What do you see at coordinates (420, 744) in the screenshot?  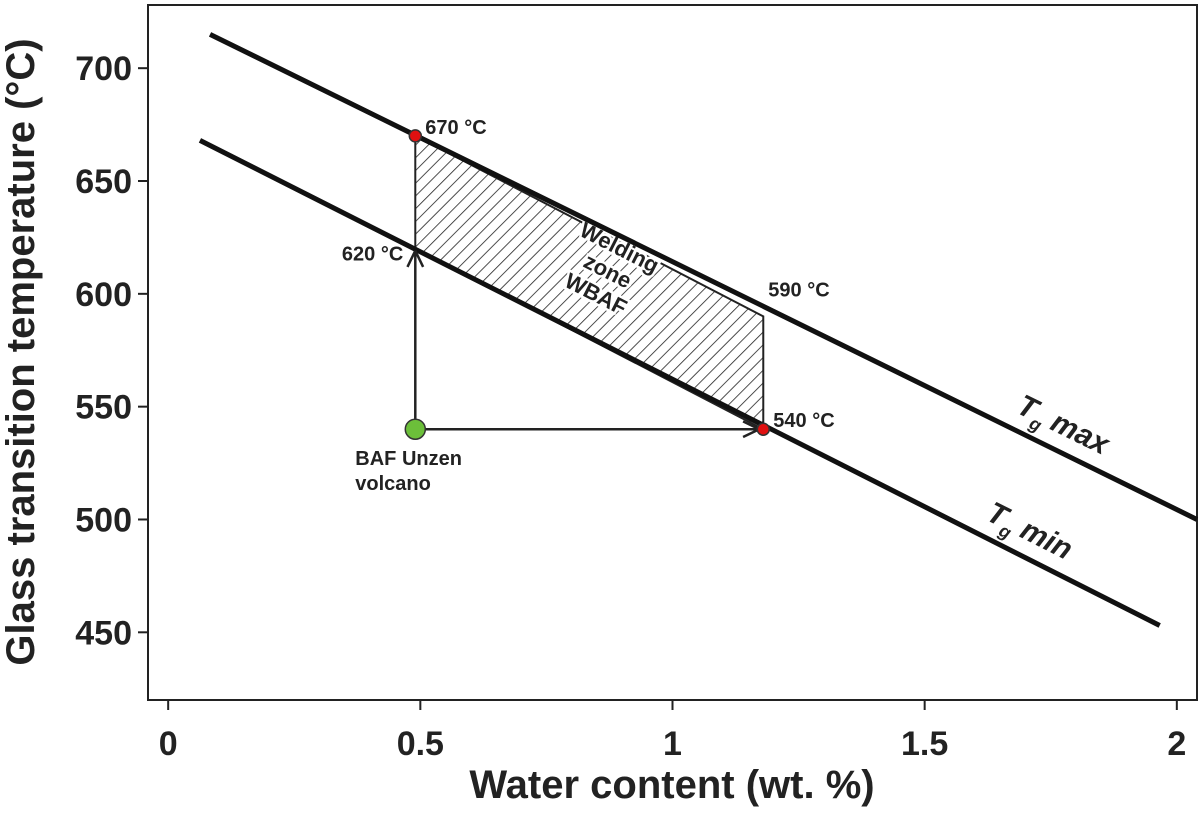 I see `x-tick-label: 0.5` at bounding box center [420, 744].